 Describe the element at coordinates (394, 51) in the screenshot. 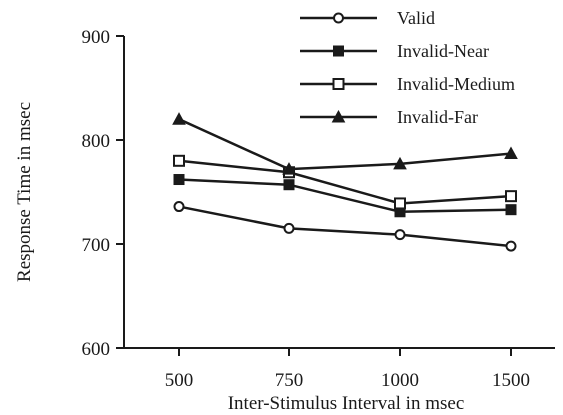

I see `legend-item: Invalid-Near` at that location.